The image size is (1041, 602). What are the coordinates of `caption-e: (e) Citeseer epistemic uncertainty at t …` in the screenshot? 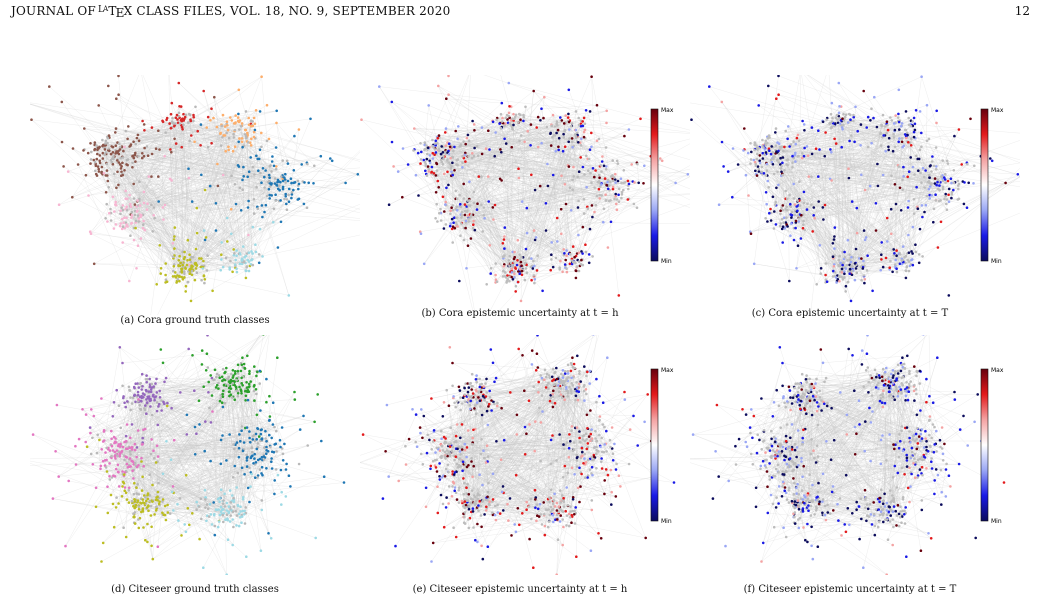 It's located at (520, 589).